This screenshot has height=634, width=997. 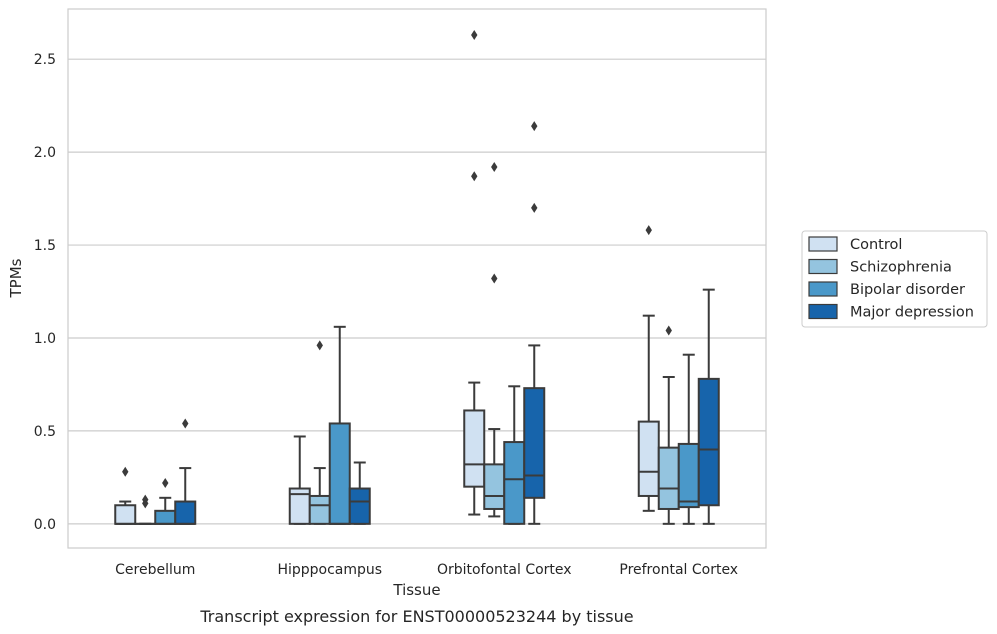 I want to click on x-tick-label: Prefrontal Cortex, so click(x=678, y=570).